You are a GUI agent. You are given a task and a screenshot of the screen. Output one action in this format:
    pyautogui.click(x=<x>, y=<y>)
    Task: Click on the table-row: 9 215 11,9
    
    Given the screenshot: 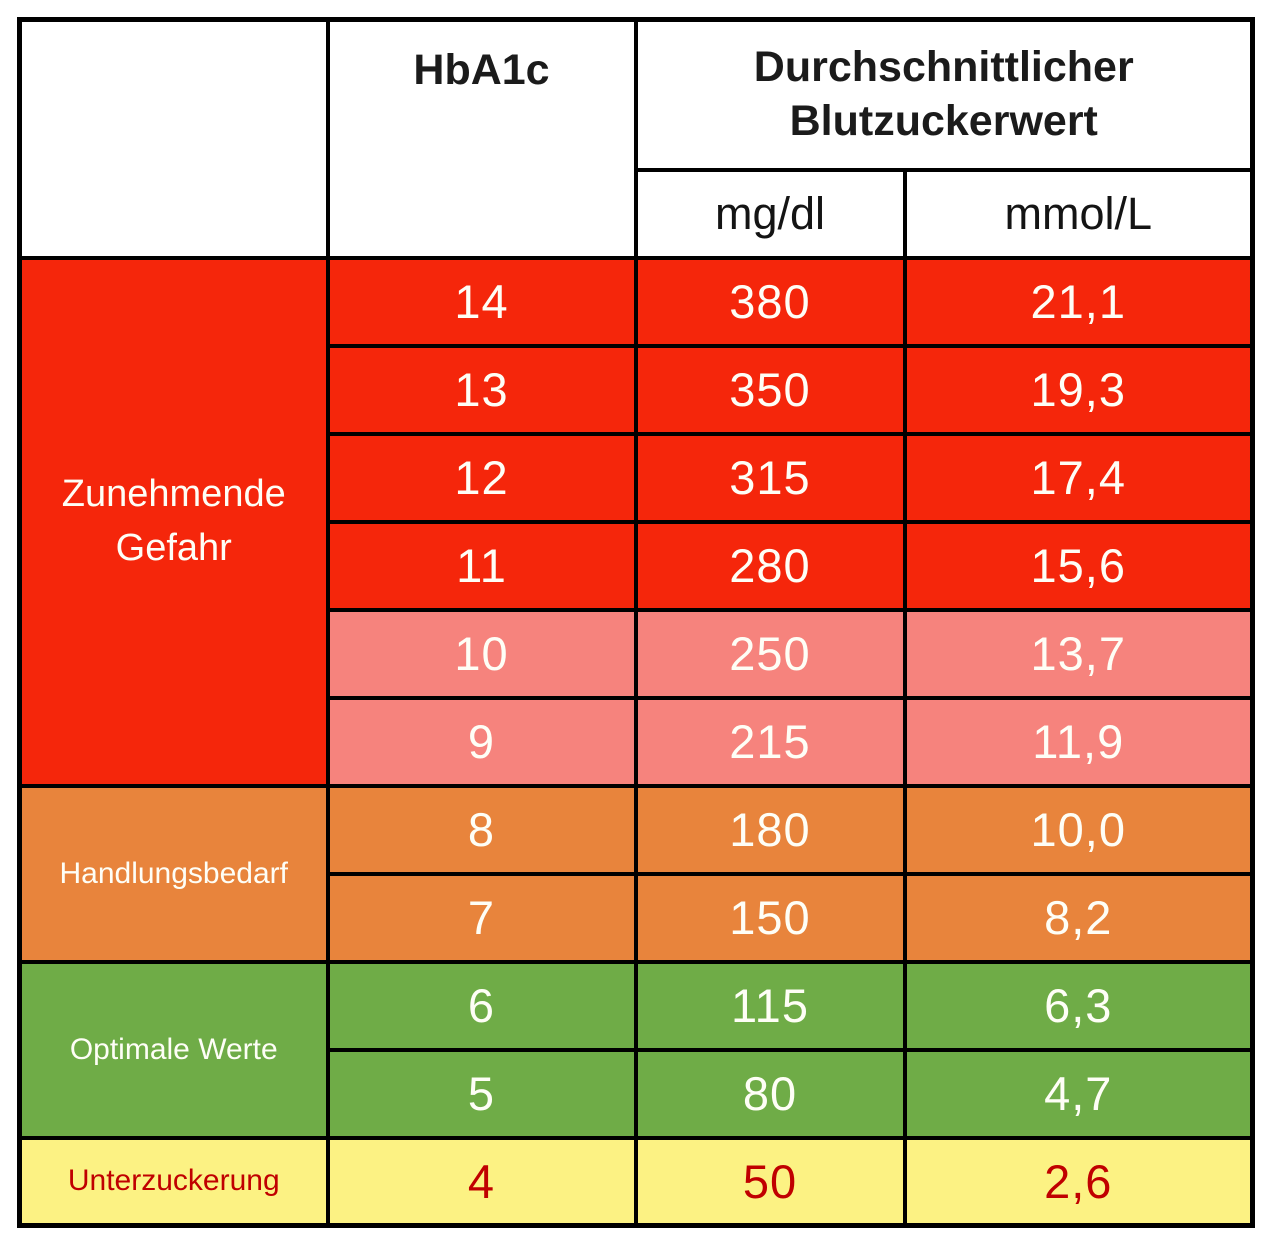 What is the action you would take?
    pyautogui.click(x=637, y=741)
    